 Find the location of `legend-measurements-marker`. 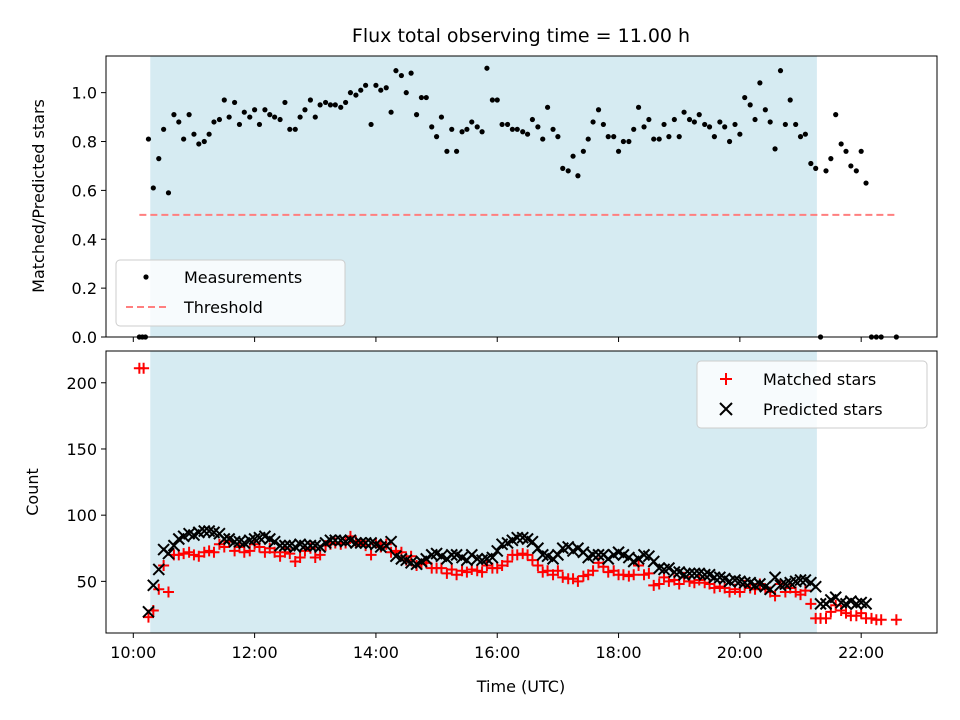

legend-measurements-marker is located at coordinates (146, 277).